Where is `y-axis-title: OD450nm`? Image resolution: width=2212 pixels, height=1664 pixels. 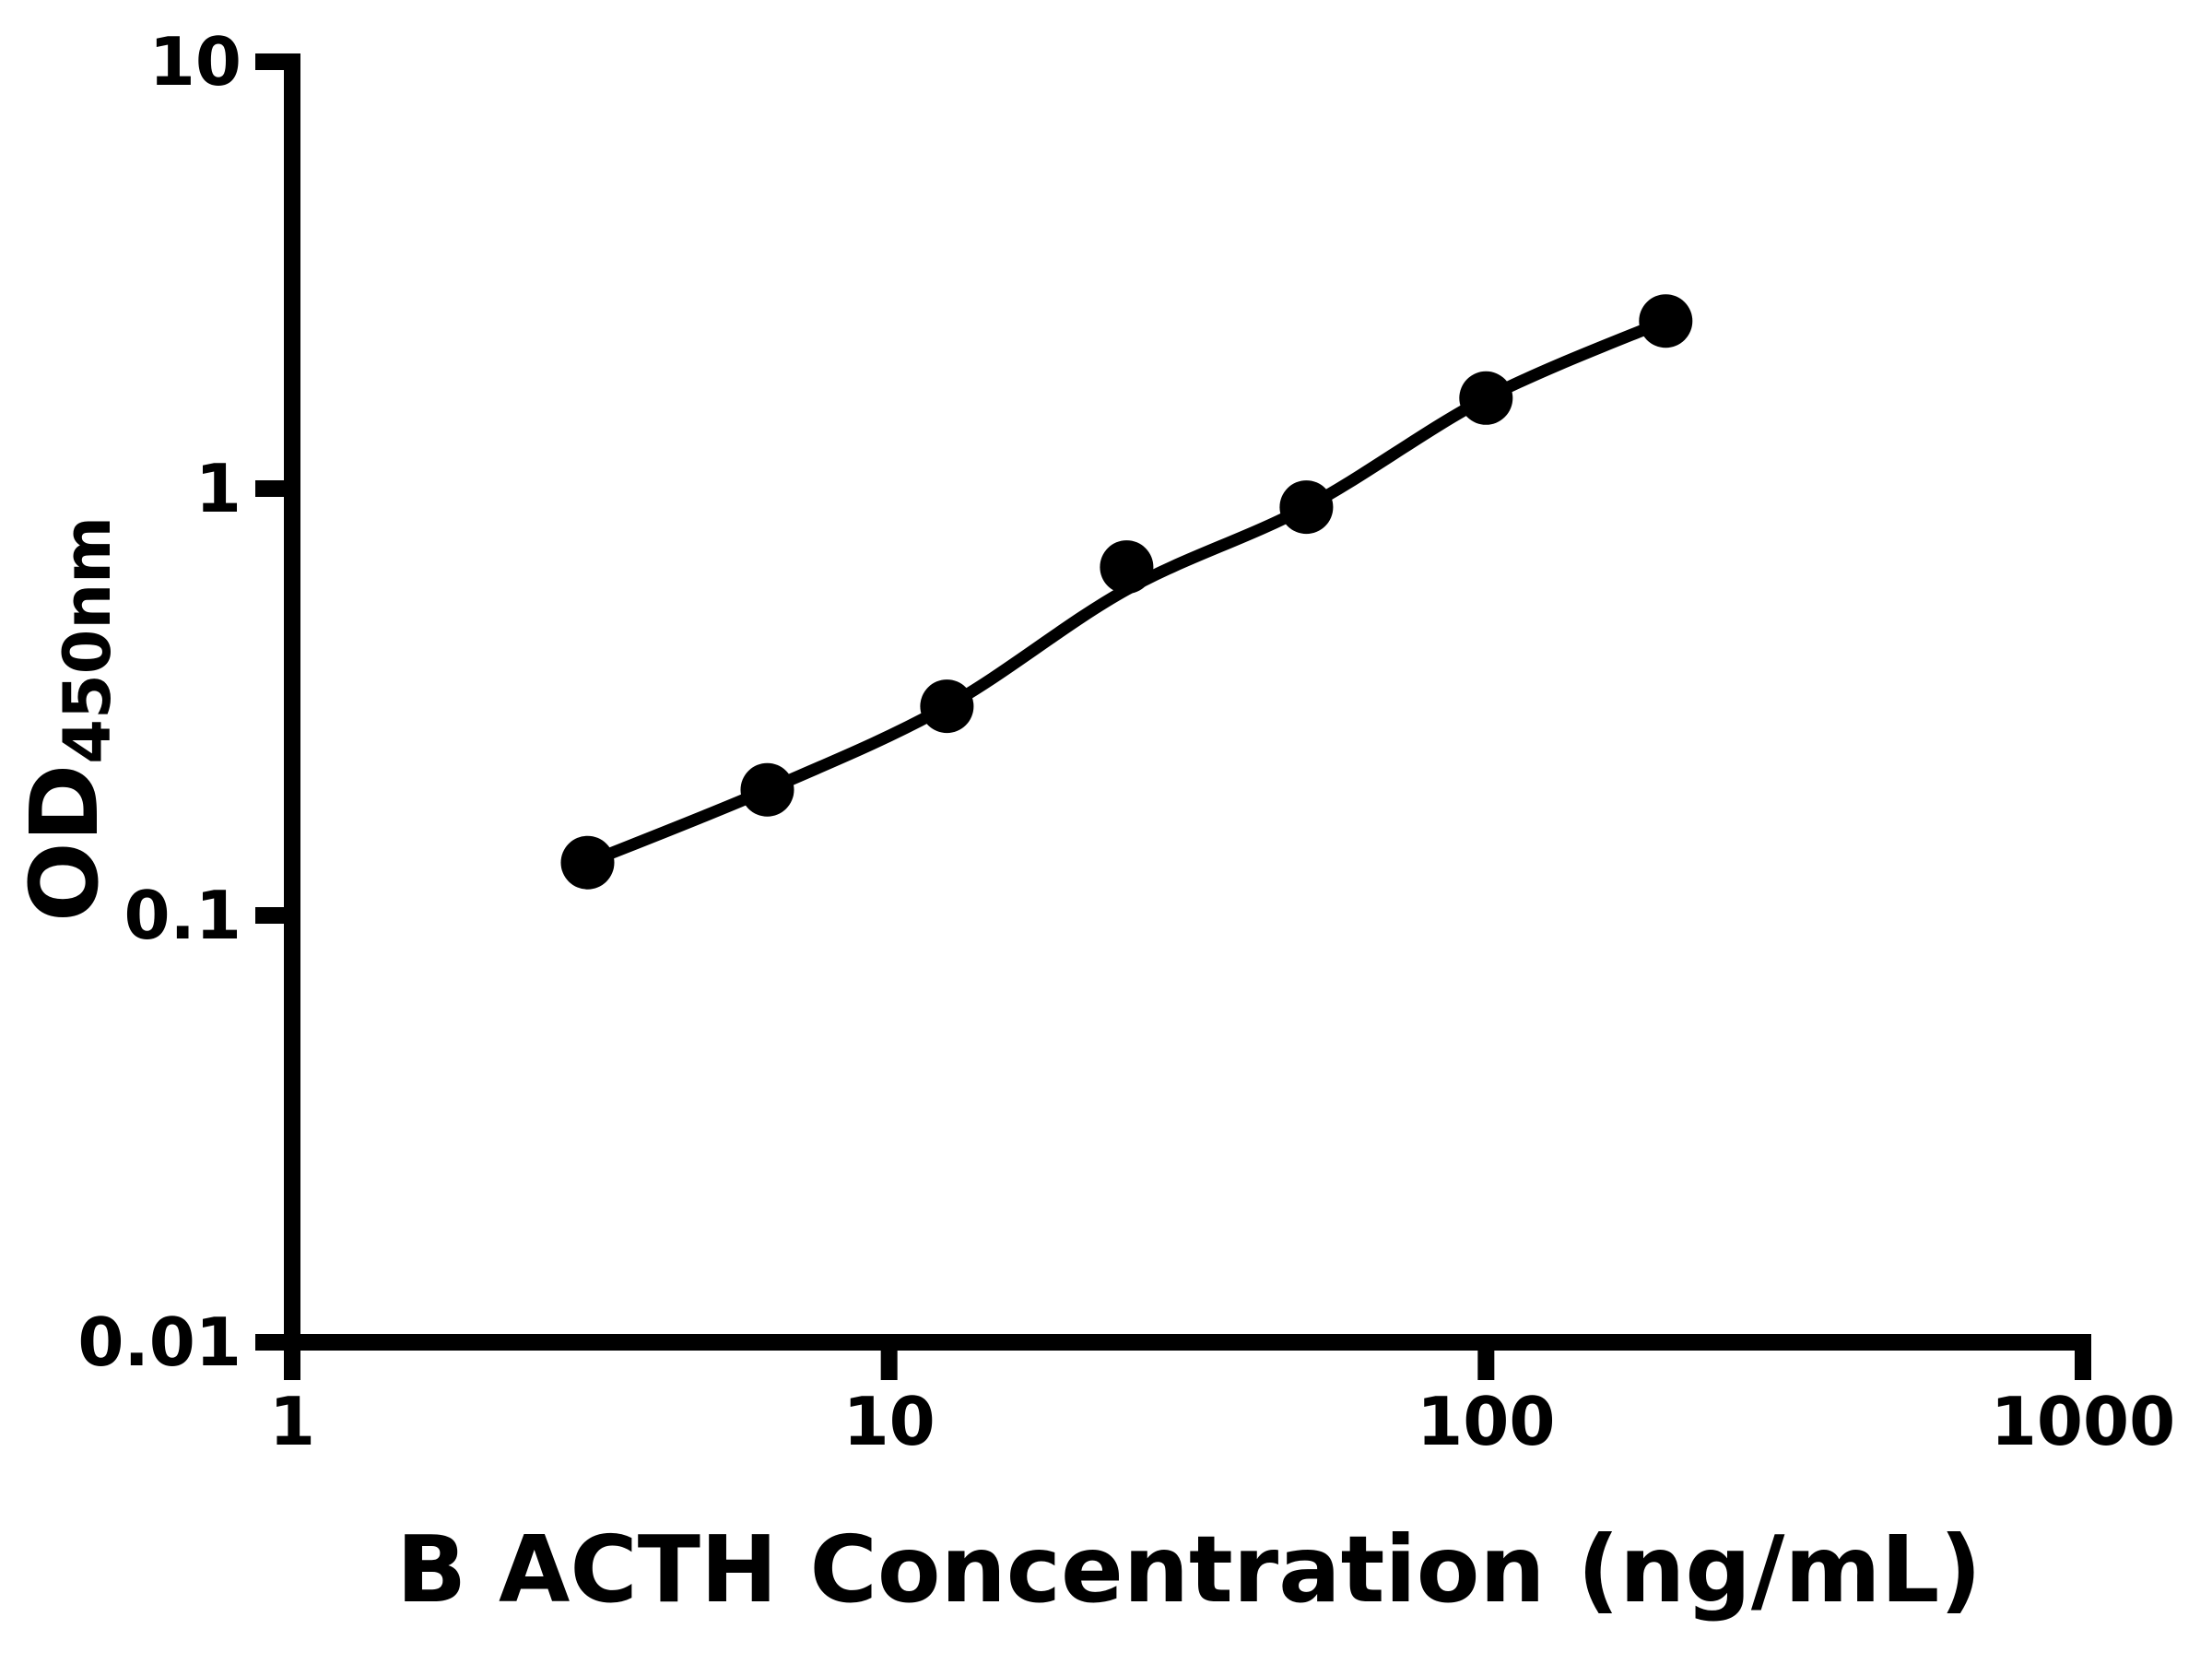 y-axis-title: OD450nm is located at coordinates (67, 719).